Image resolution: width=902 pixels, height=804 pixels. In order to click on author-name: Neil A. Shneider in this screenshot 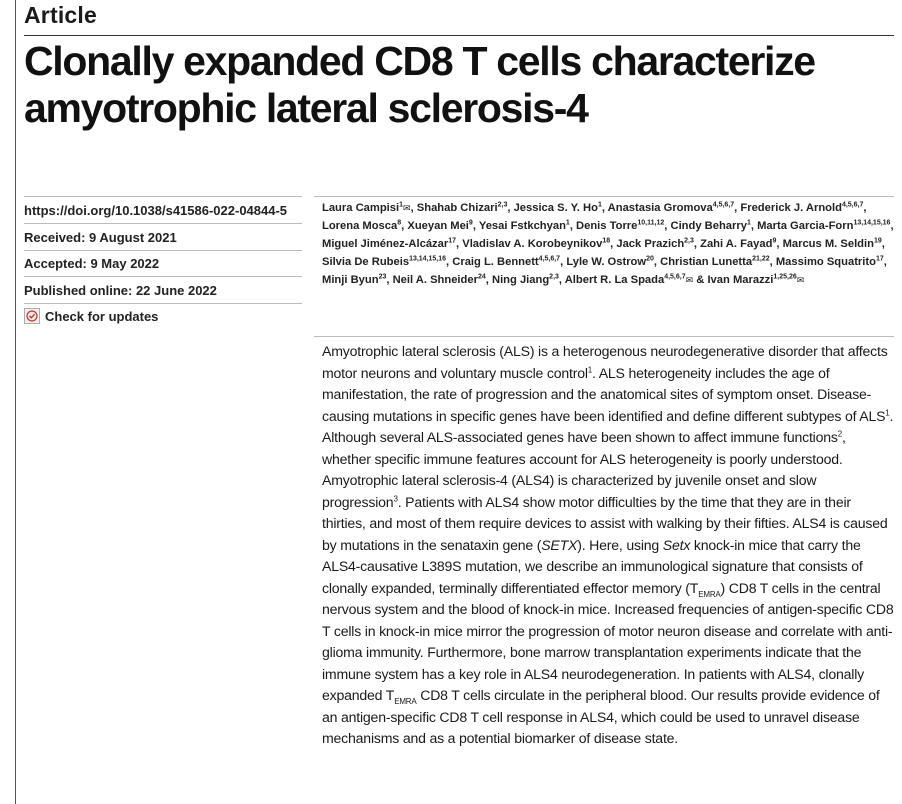, I will do `click(435, 279)`.